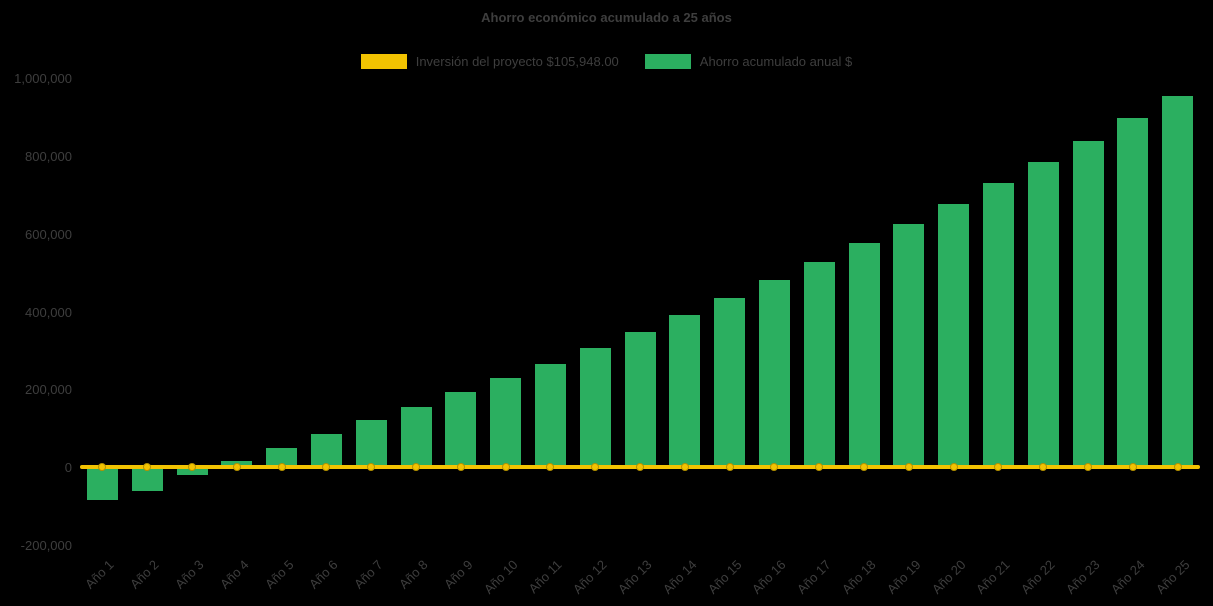  Describe the element at coordinates (909, 345) in the screenshot. I see `bar-año-19` at that location.